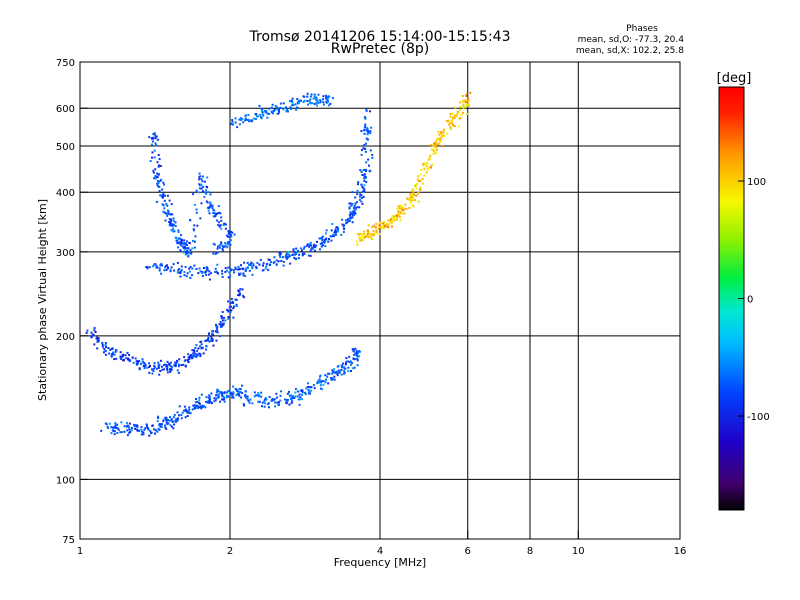  I want to click on y-tick-label: 500, so click(65, 147).